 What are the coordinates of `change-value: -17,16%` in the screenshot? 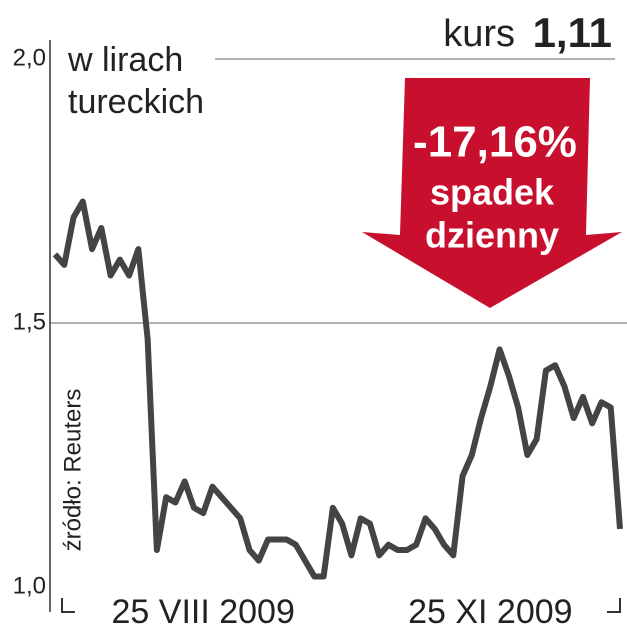 It's located at (495, 142).